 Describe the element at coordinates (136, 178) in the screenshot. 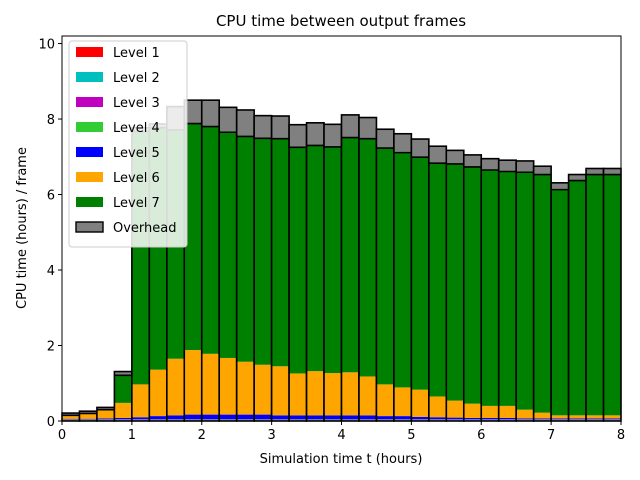

I see `legend-label: Level 6` at that location.